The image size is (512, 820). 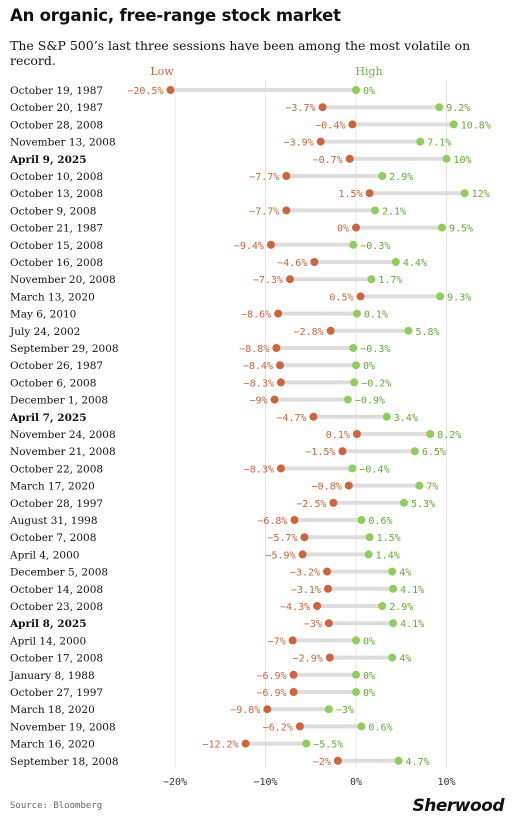 What do you see at coordinates (376, 315) in the screenshot?
I see `high-value-label: 0.1%` at bounding box center [376, 315].